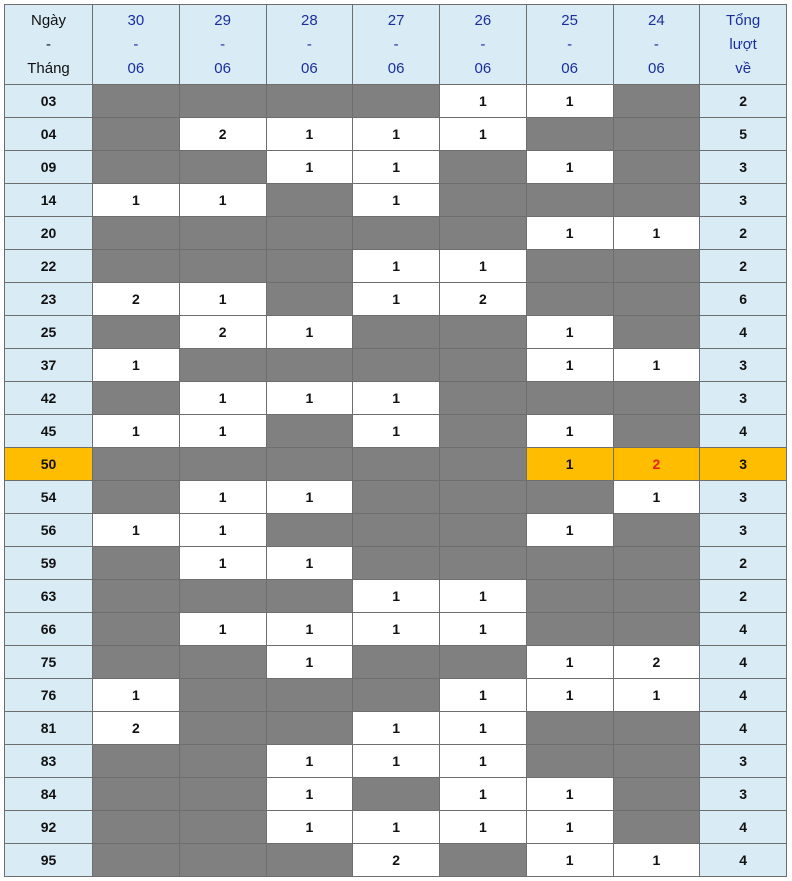  I want to click on table-row: 75 1 1 2 4, so click(395, 662).